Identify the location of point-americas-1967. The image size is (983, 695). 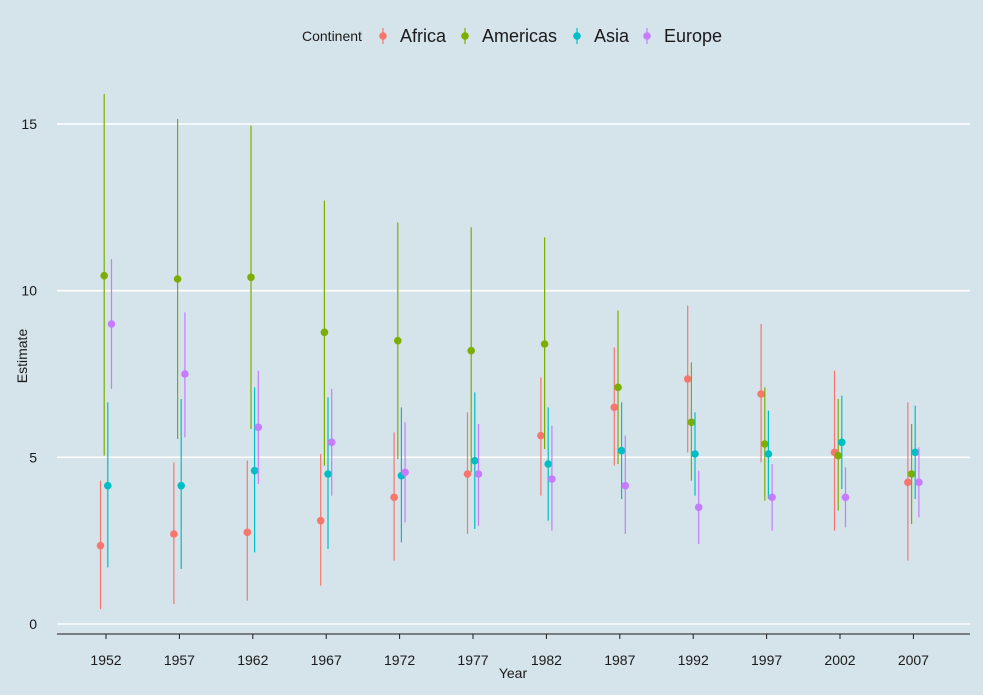
(324, 332).